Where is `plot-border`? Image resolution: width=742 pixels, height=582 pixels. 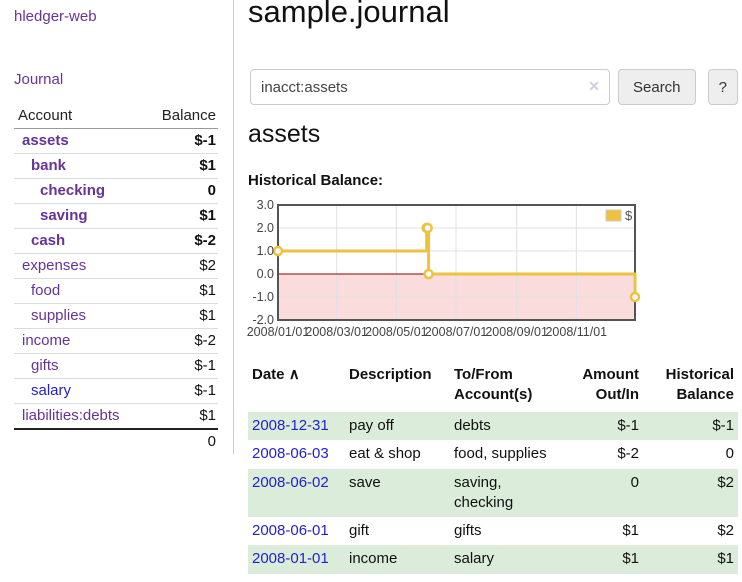
plot-border is located at coordinates (456, 262).